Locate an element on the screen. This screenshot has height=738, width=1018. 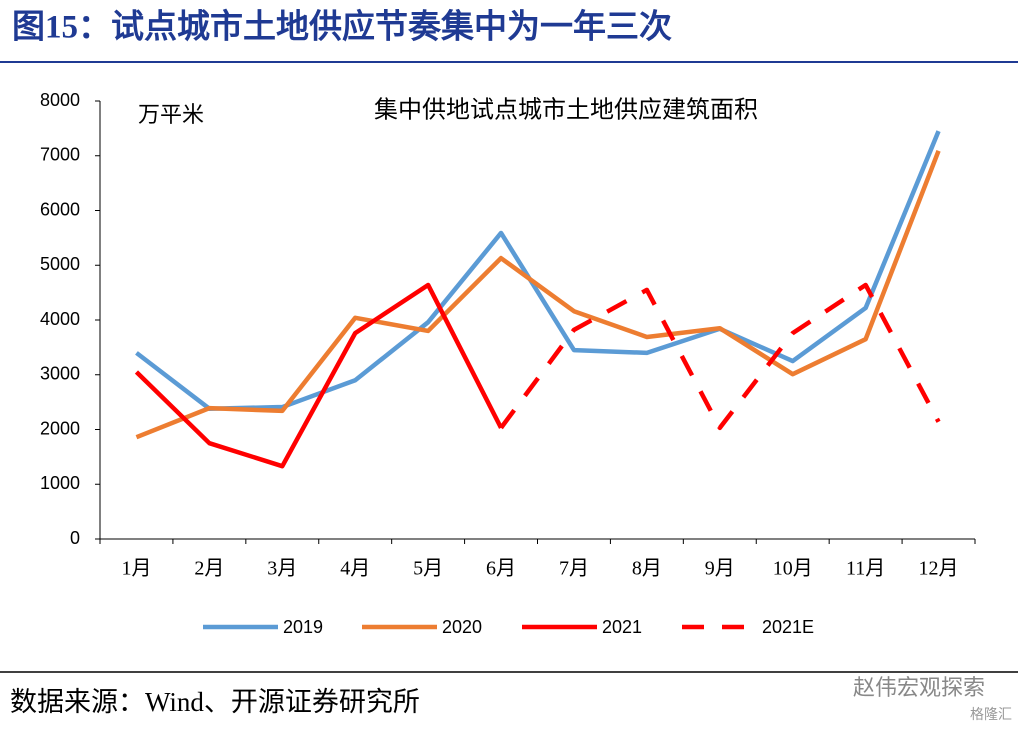
y-tick-label: 5000 is located at coordinates (60, 264).